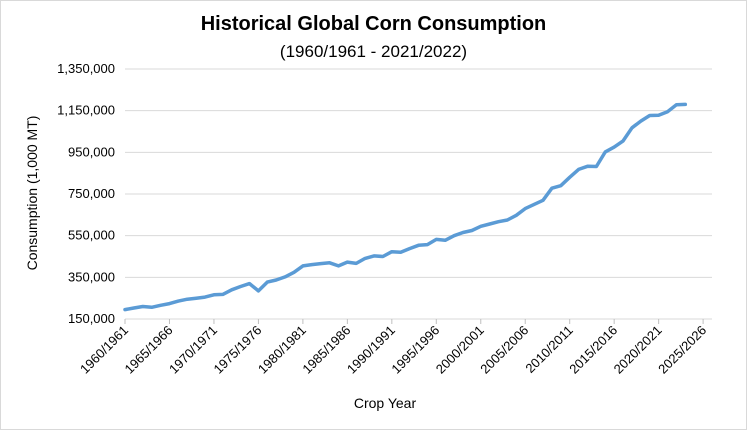 The width and height of the screenshot is (747, 430). I want to click on y-tick-label: 150,000, so click(91, 318).